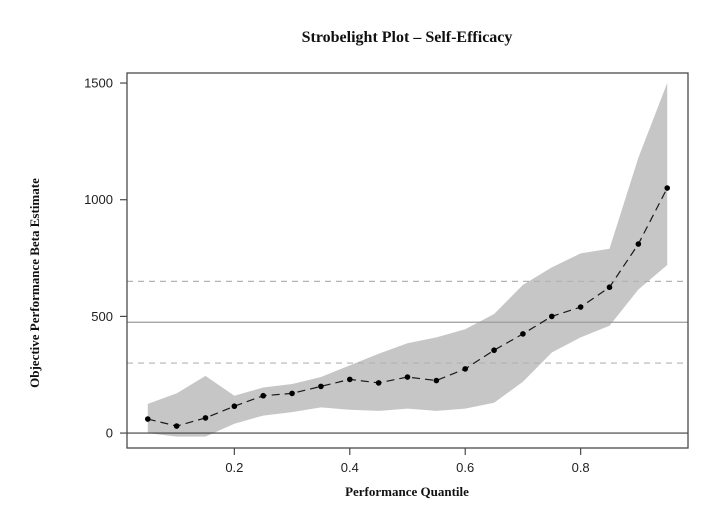 The width and height of the screenshot is (720, 510). Describe the element at coordinates (234, 467) in the screenshot. I see `x-tick-label: 0.2` at that location.